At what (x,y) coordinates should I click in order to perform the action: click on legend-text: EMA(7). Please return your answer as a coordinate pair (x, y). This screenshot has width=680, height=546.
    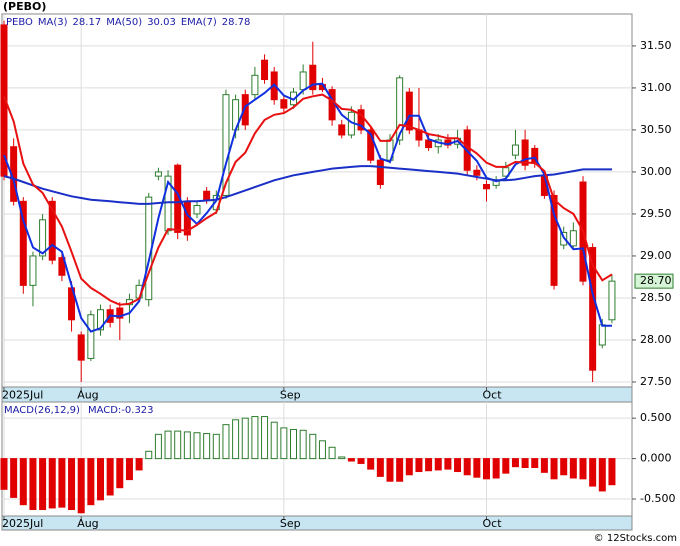
    Looking at the image, I should click on (199, 22).